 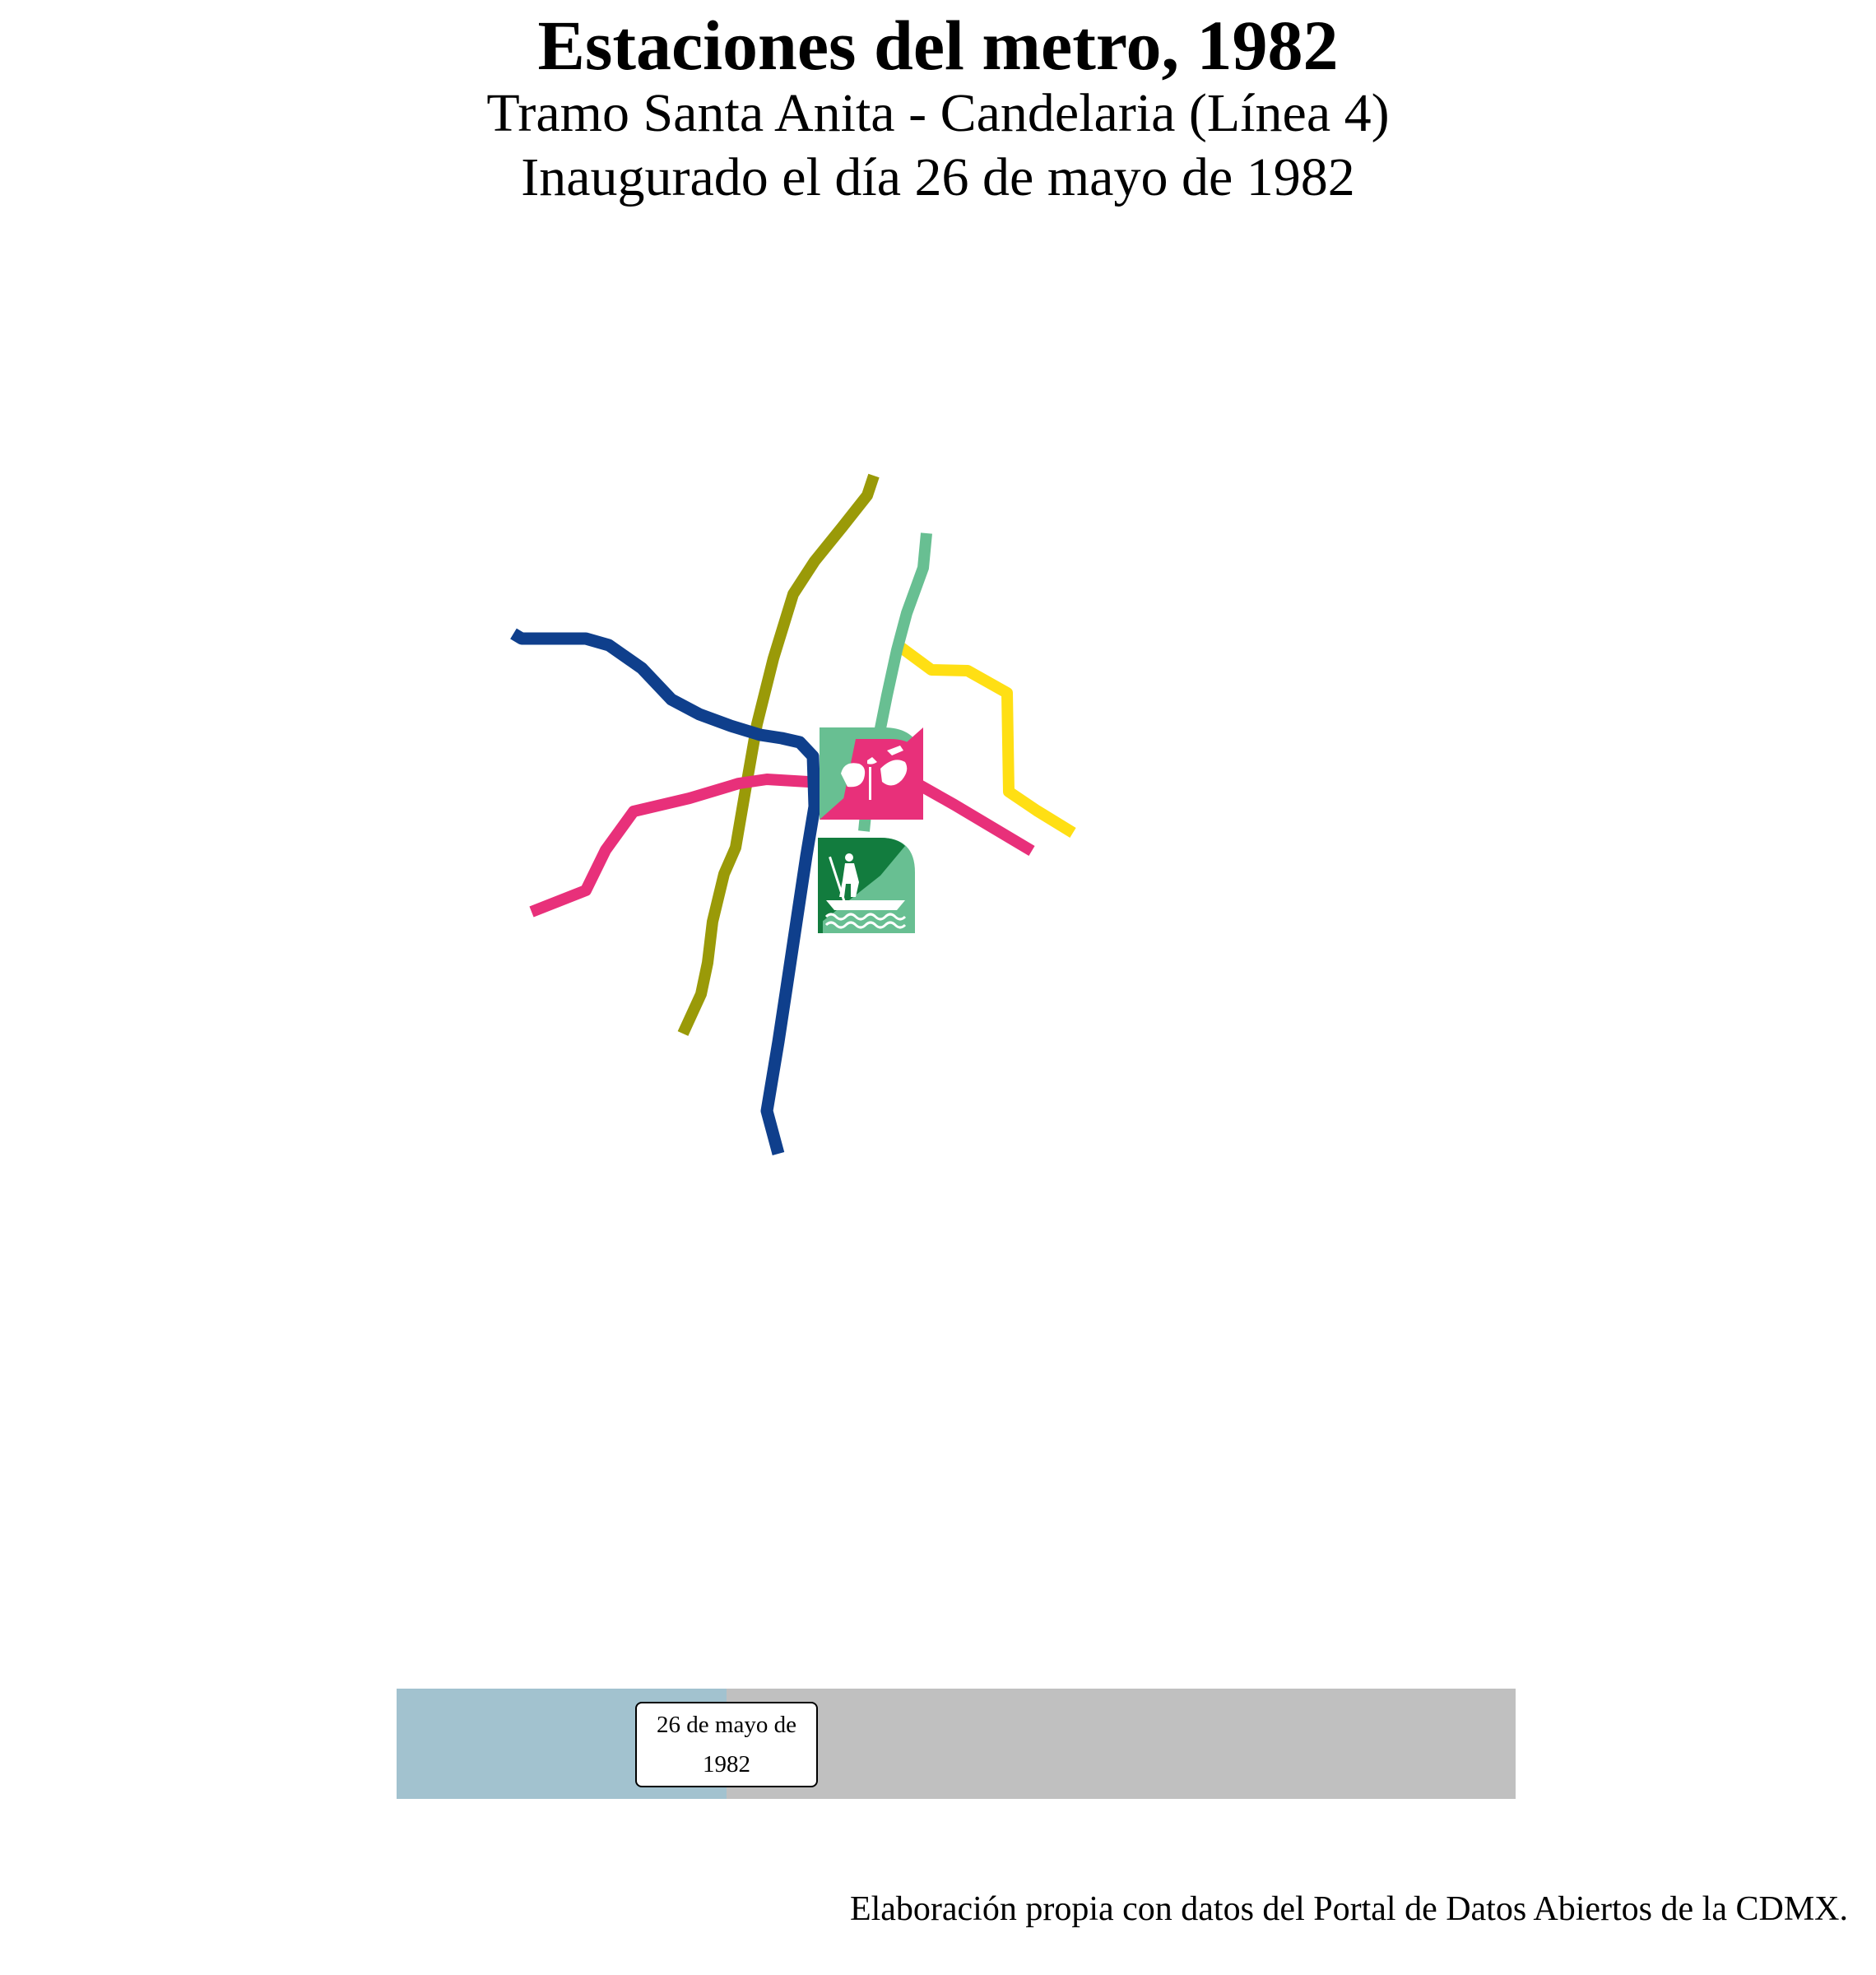 I want to click on map-title: Estaciones del metro, 1982, so click(x=938, y=45).